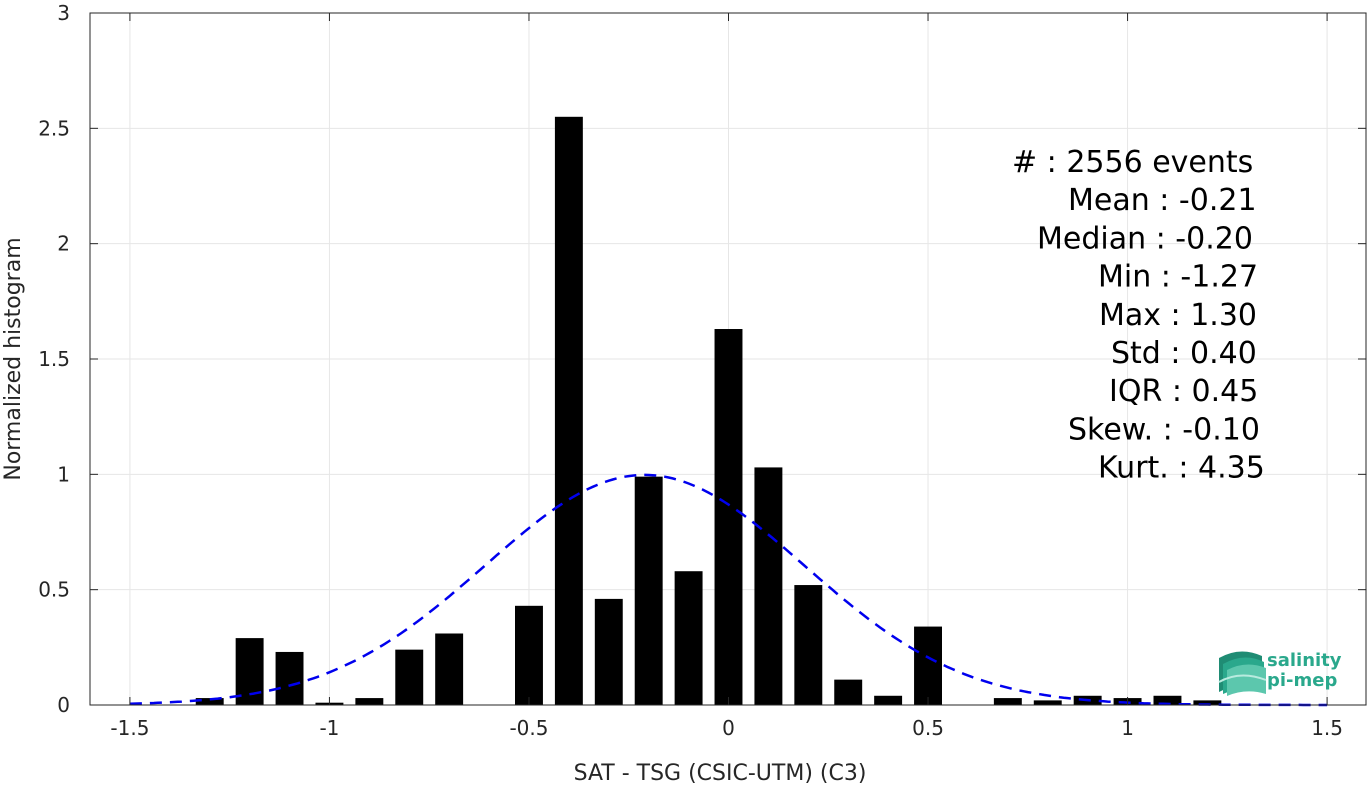  What do you see at coordinates (1162, 200) in the screenshot?
I see `stats-line: Mean : -0.21` at bounding box center [1162, 200].